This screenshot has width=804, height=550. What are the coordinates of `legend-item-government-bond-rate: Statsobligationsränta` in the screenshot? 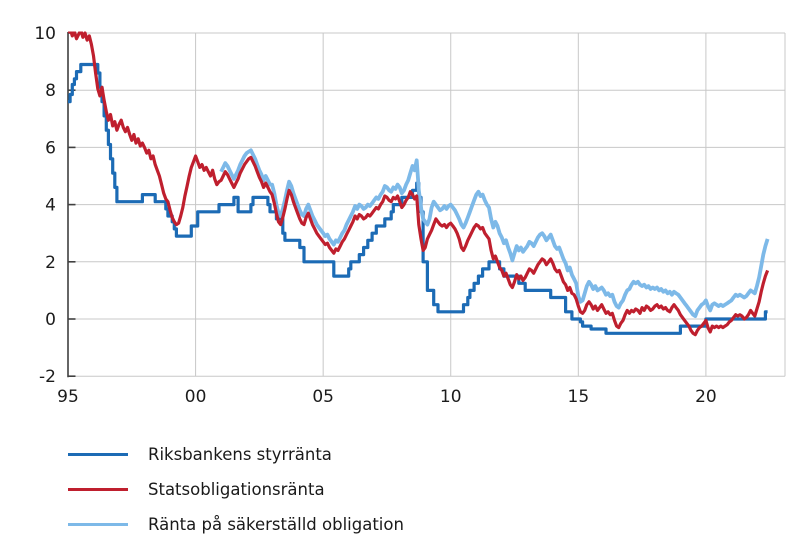 It's located at (236, 489).